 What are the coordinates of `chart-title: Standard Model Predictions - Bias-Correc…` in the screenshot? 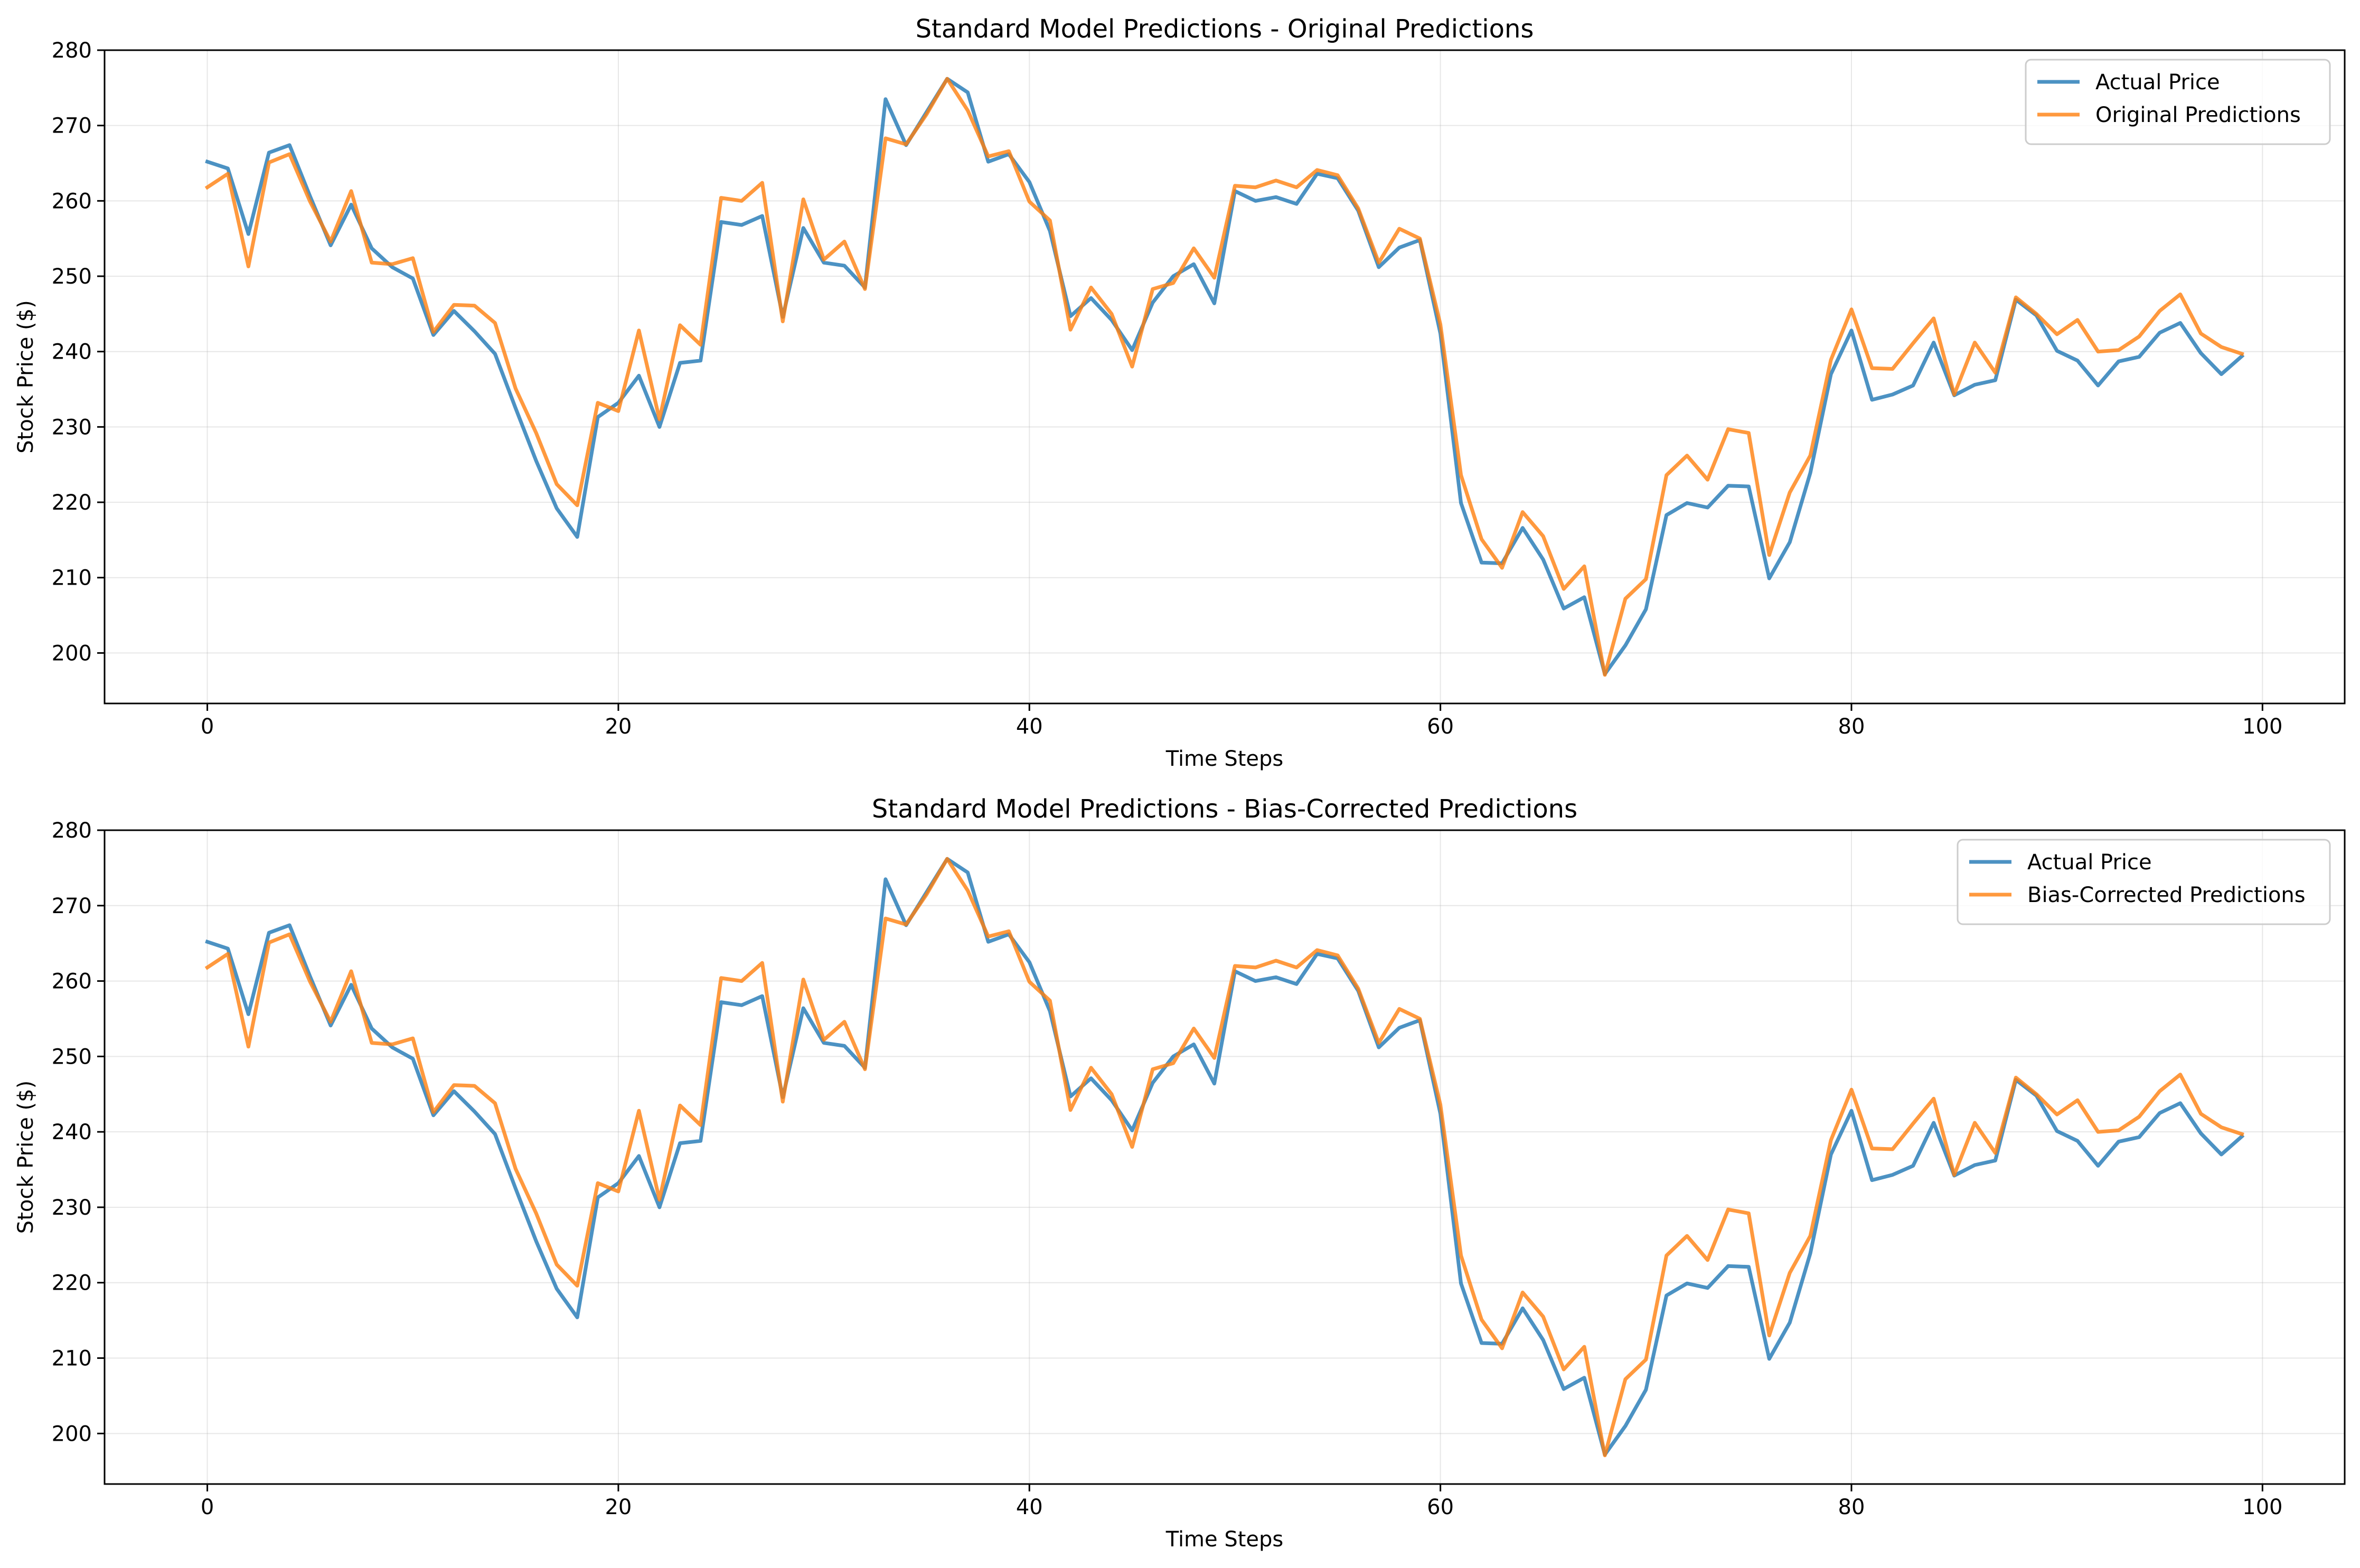 It's located at (1224, 809).